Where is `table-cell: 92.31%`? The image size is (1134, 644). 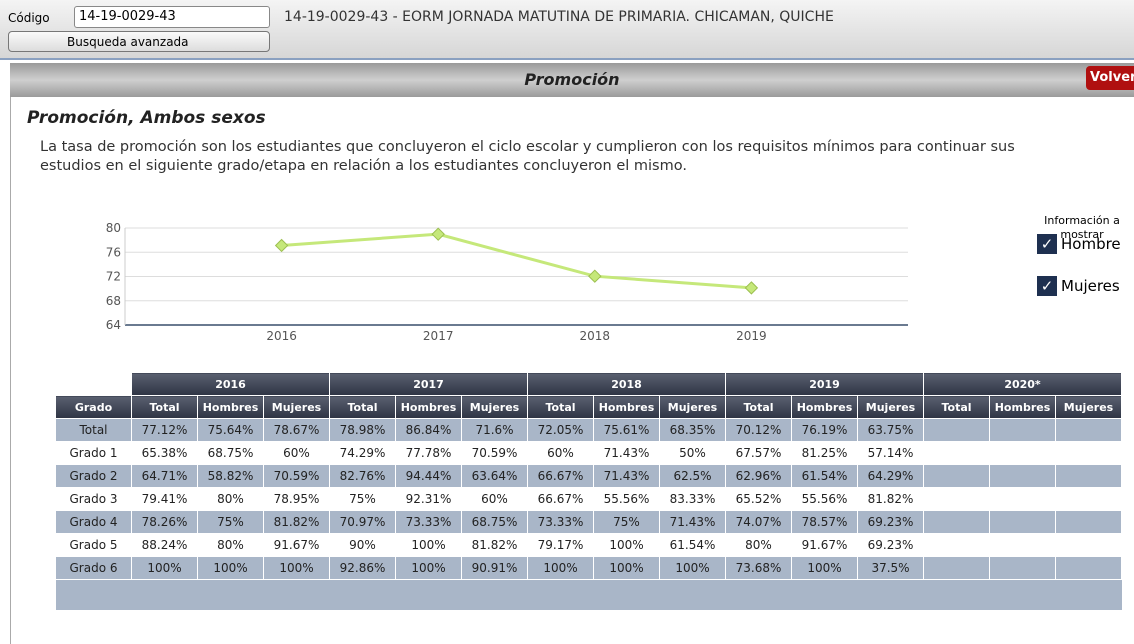 table-cell: 92.31% is located at coordinates (428, 499).